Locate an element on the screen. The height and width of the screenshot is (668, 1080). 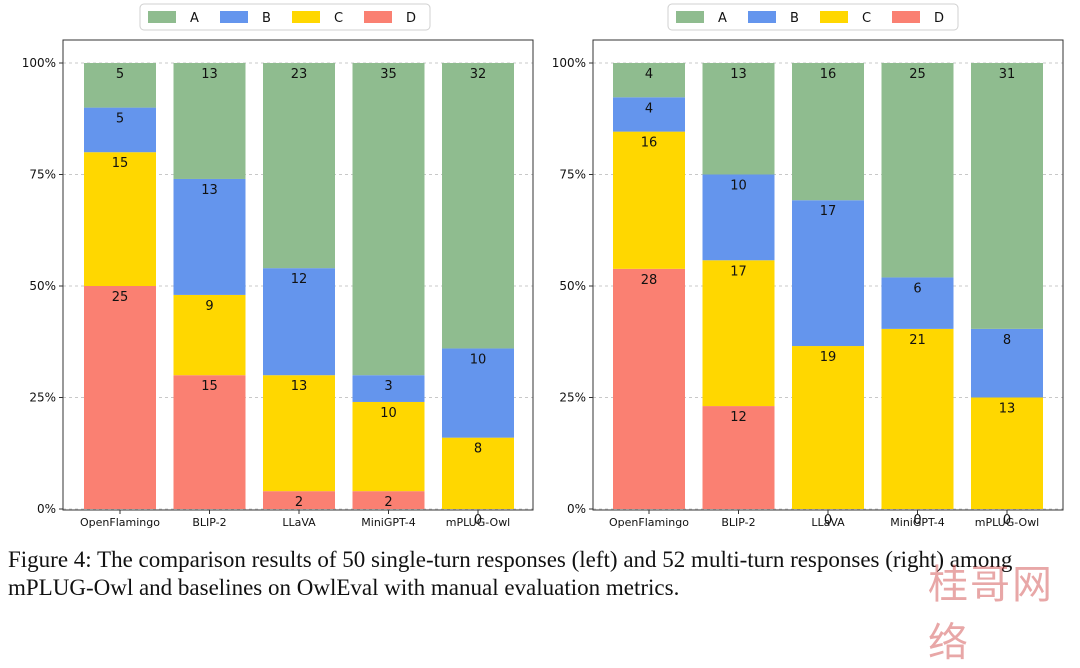
data-label-A: 35 is located at coordinates (388, 74).